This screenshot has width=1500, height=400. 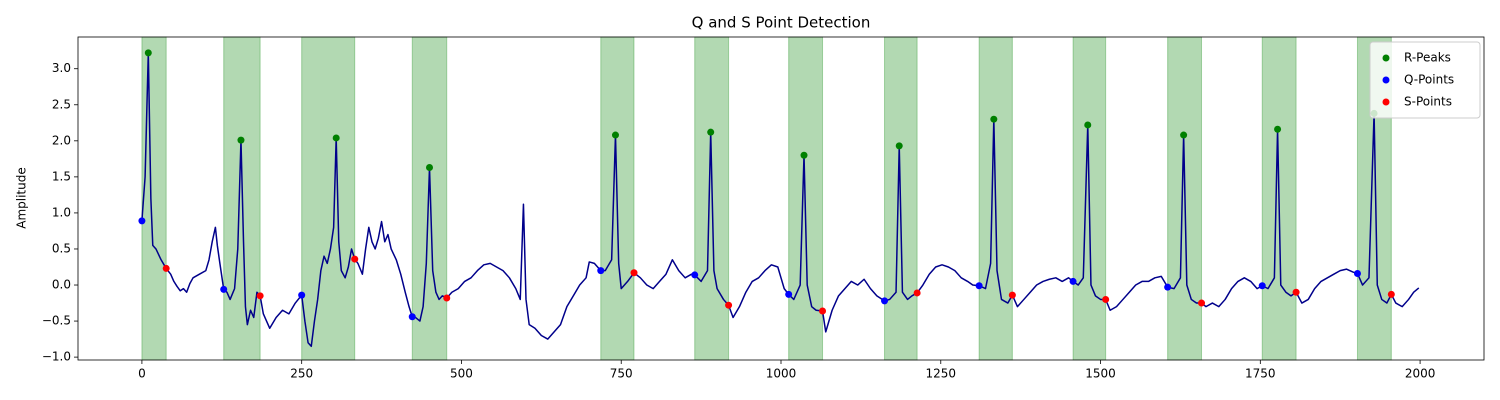 What do you see at coordinates (1429, 80) in the screenshot?
I see `legend-label: Q-Points` at bounding box center [1429, 80].